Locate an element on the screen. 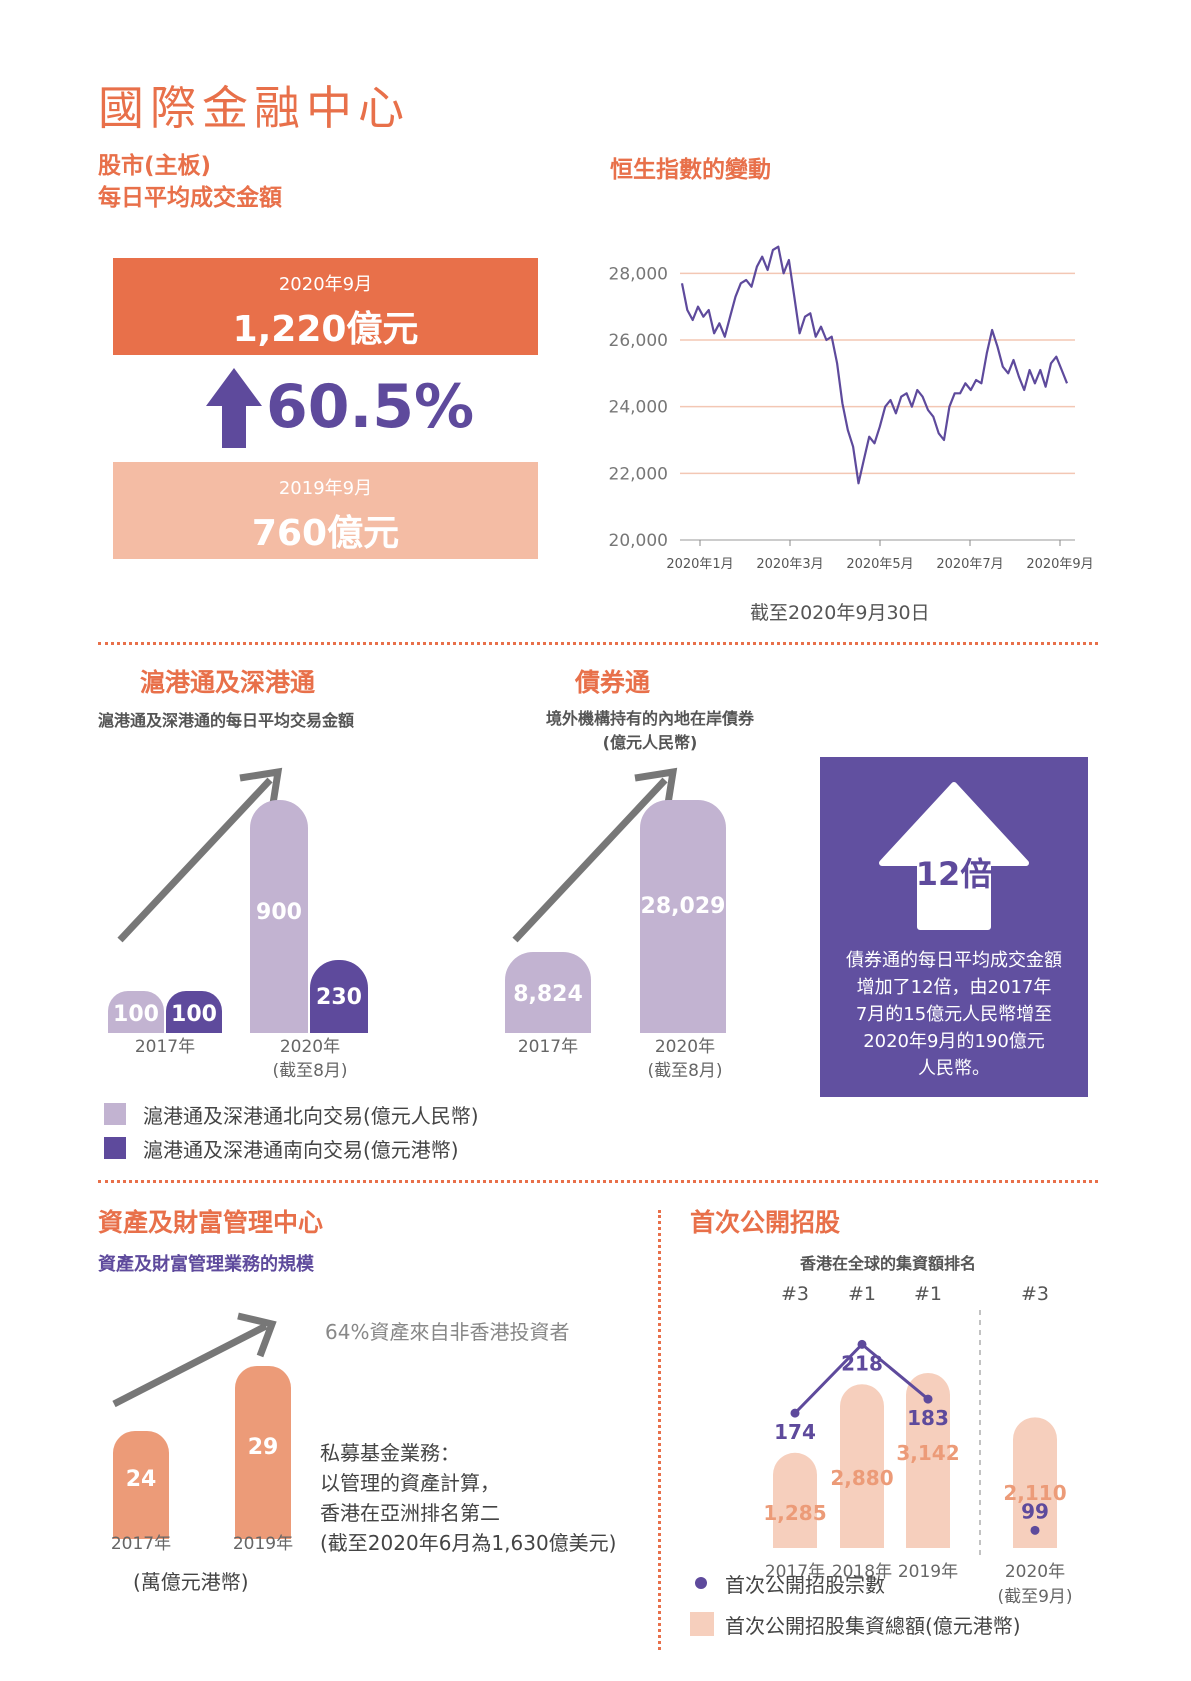  stock-title-line2: 每日平均成交金額 is located at coordinates (190, 198).